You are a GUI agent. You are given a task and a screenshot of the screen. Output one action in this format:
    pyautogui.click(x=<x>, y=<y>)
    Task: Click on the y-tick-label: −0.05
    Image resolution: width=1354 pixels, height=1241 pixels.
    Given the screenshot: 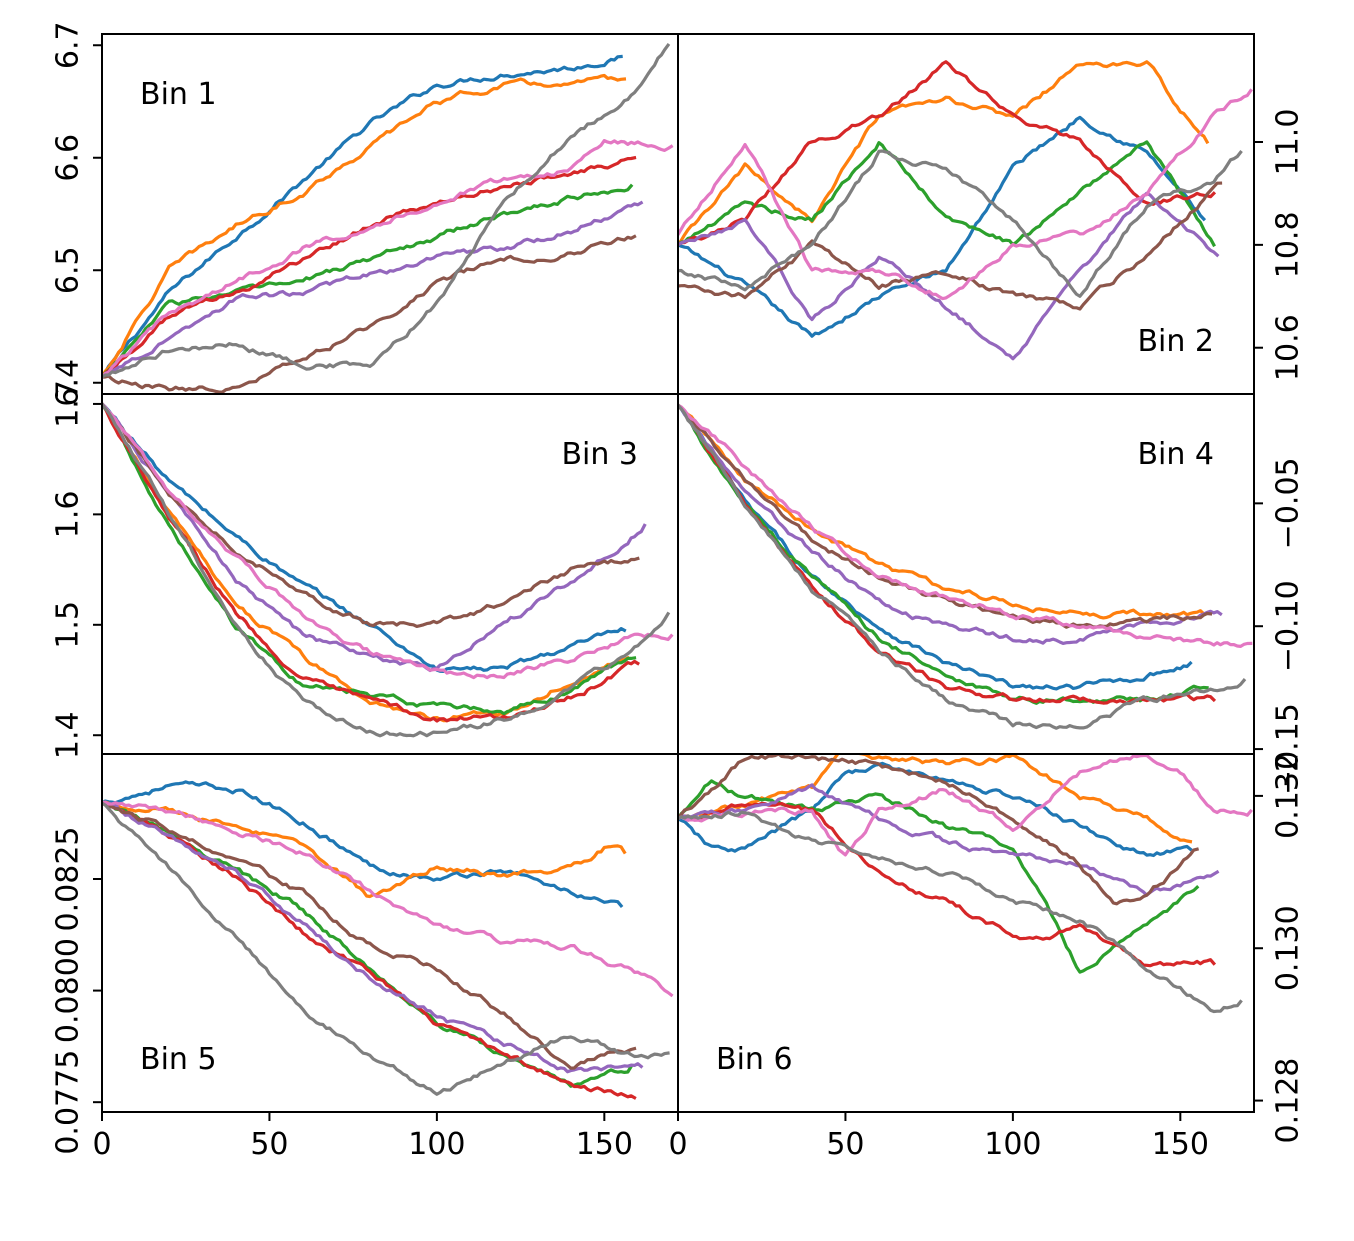 What is the action you would take?
    pyautogui.click(x=1288, y=503)
    